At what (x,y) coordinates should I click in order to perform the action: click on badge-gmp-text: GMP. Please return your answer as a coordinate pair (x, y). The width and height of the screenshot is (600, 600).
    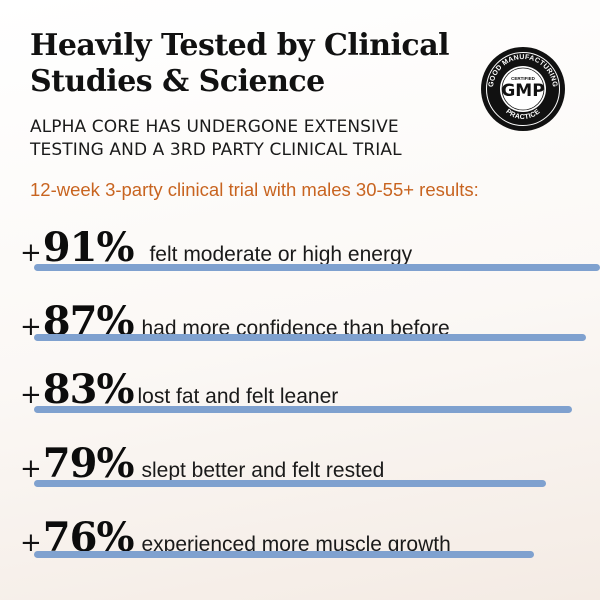
    Looking at the image, I should click on (522, 91).